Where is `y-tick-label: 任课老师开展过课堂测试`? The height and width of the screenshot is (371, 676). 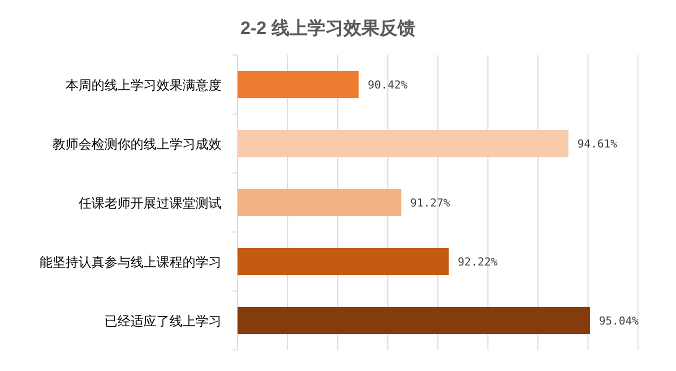 y-tick-label: 任课老师开展过课堂测试 is located at coordinates (150, 203).